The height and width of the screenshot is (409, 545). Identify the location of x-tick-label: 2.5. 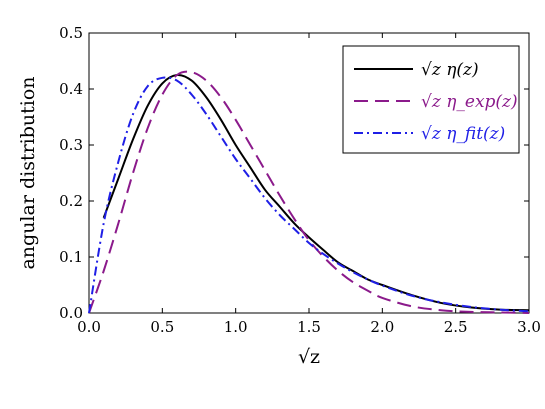
(456, 327).